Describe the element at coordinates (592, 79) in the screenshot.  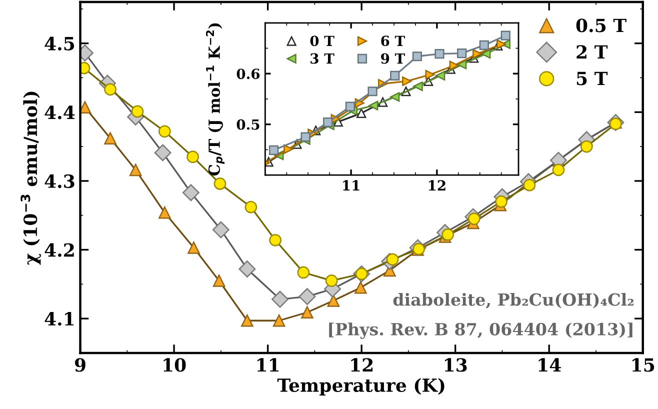
I see `legend-label: 5 T` at that location.